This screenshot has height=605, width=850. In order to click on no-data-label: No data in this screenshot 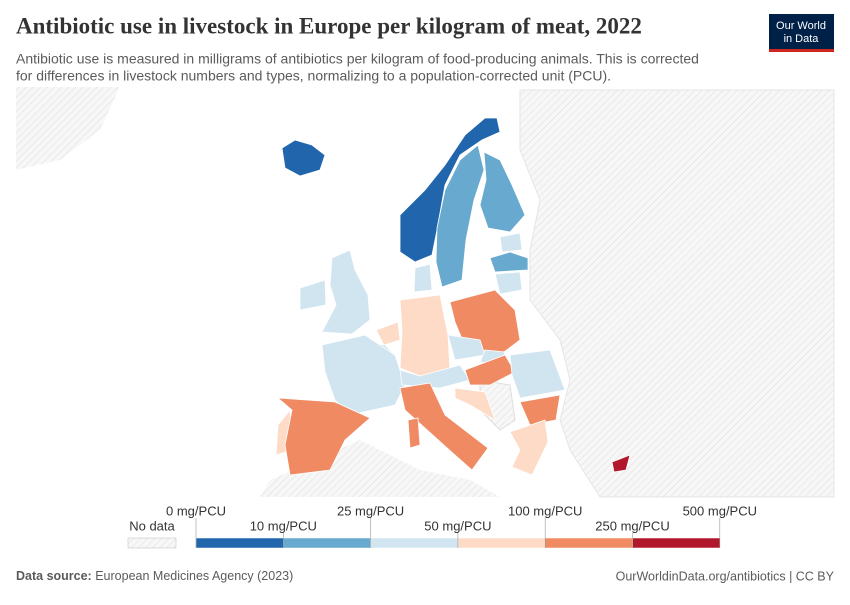, I will do `click(152, 525)`.